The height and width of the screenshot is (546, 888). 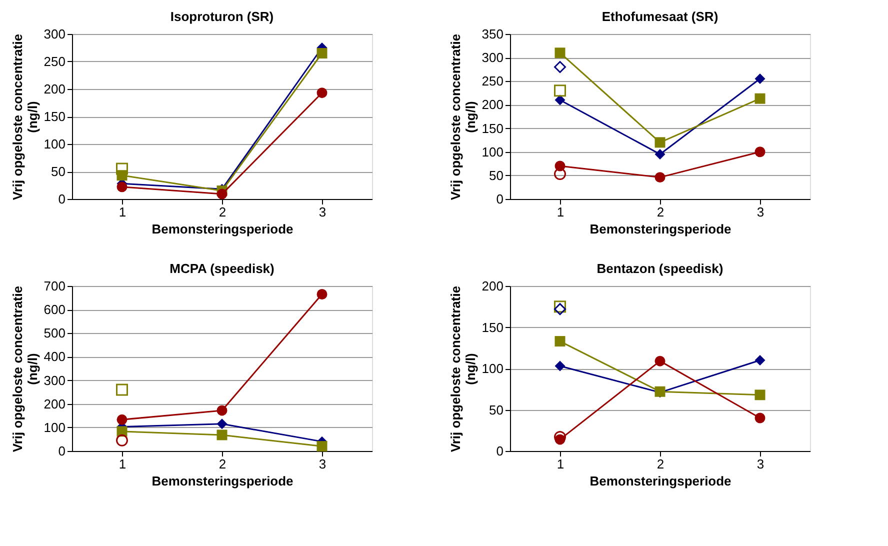 I want to click on y-tick-label: 500, so click(x=55, y=333).